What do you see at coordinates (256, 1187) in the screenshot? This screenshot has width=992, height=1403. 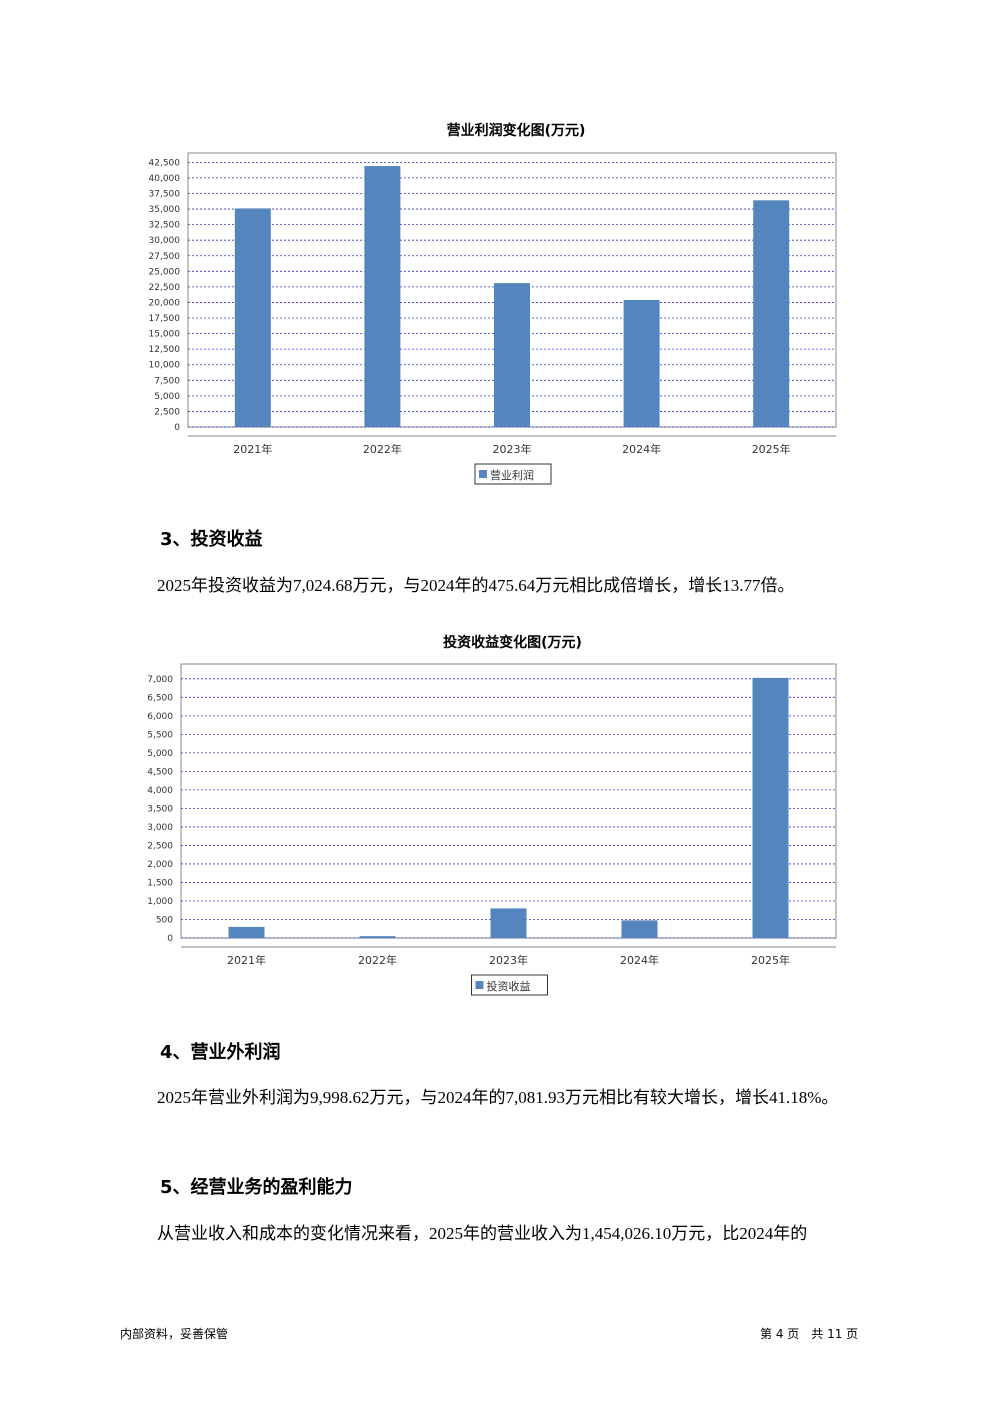 I see `section-heading: 5、经营业务的盈利能力` at bounding box center [256, 1187].